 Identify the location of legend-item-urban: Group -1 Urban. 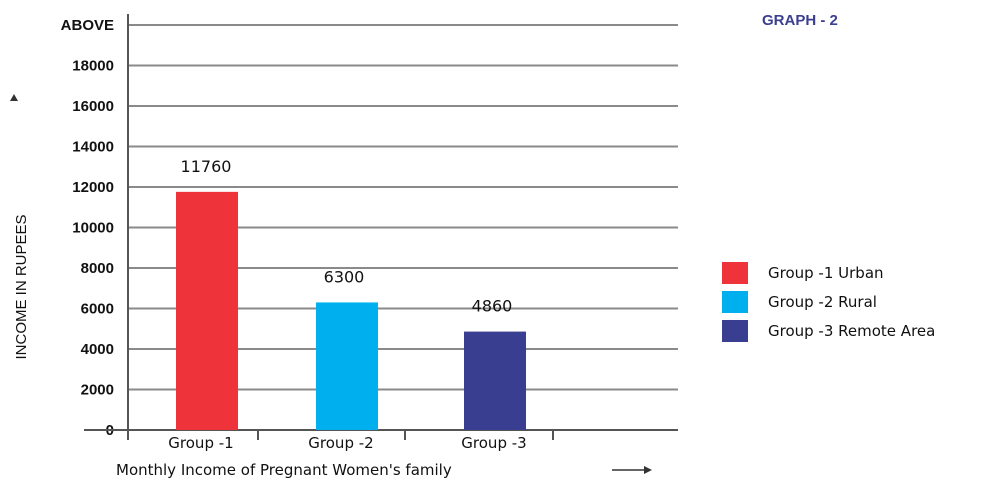
(828, 272).